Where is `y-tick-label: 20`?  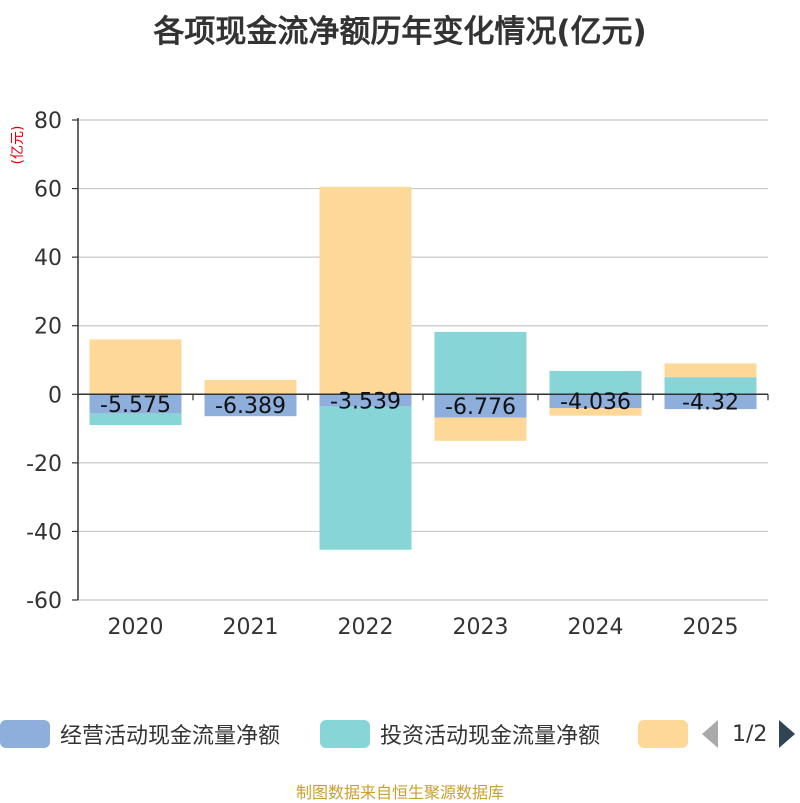
y-tick-label: 20 is located at coordinates (48, 327).